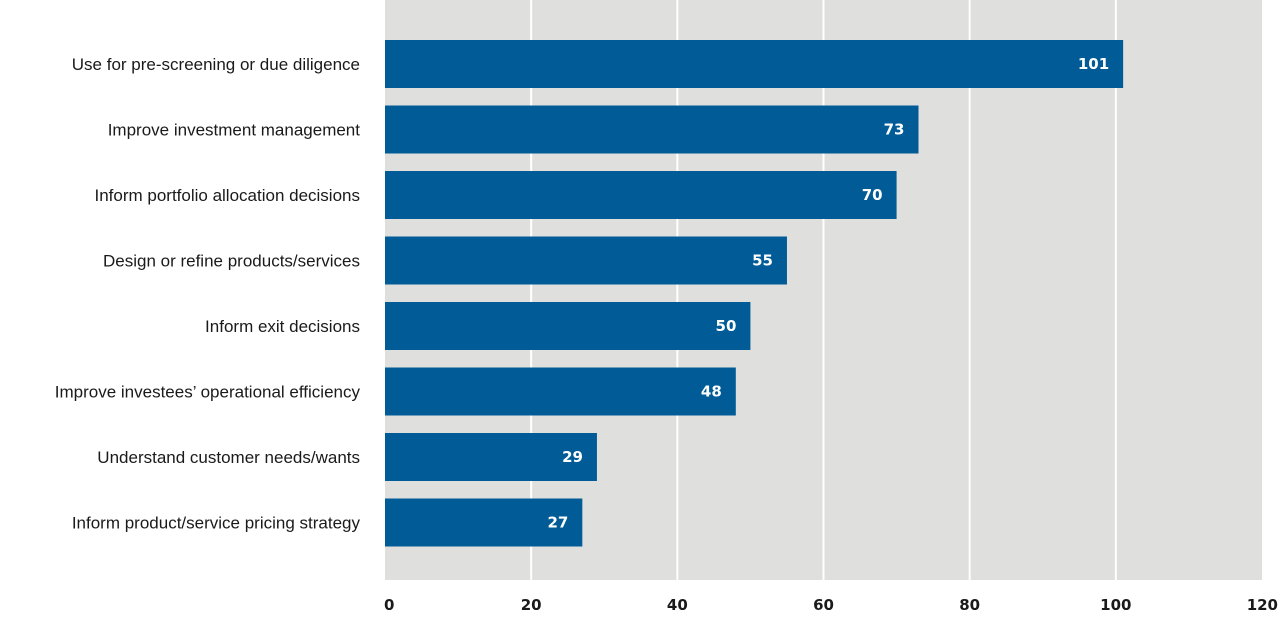 This screenshot has width=1279, height=622. What do you see at coordinates (1115, 605) in the screenshot?
I see `x-tick-label: 100` at bounding box center [1115, 605].